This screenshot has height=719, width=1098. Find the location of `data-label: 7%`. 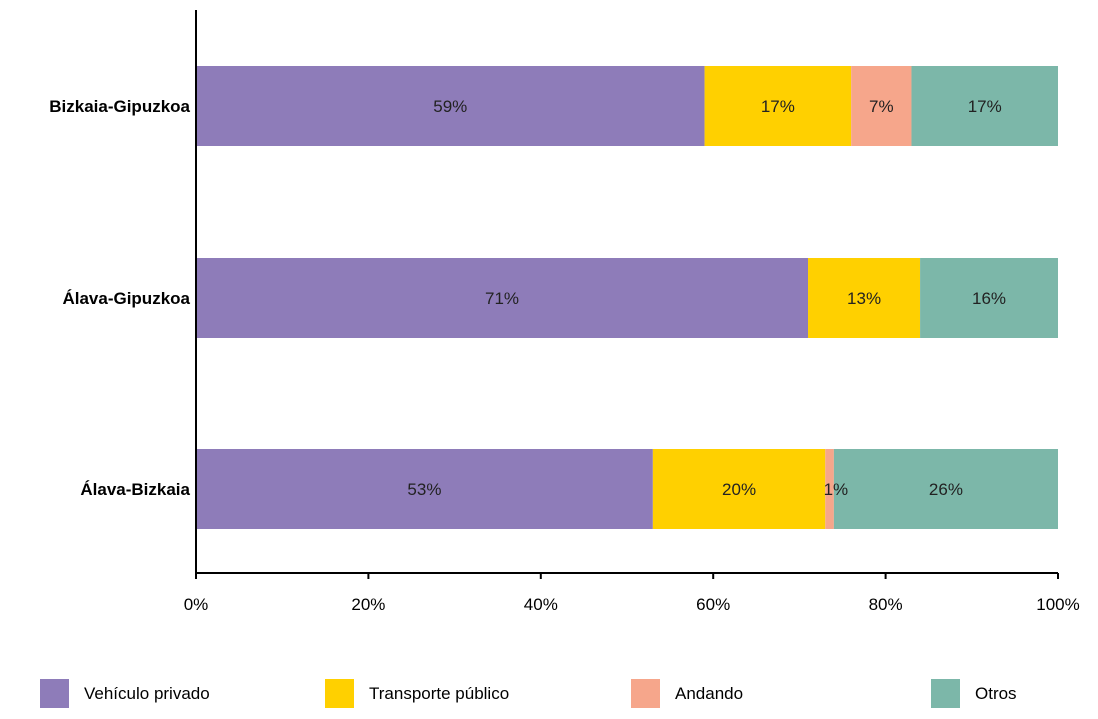

data-label: 7% is located at coordinates (881, 106).